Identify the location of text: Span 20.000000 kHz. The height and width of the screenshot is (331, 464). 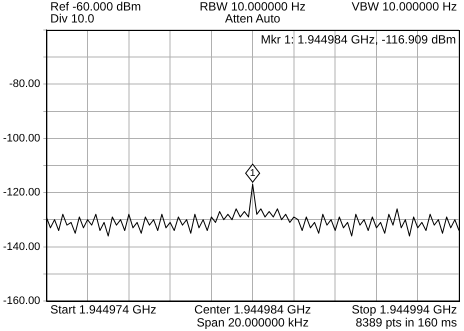
(252, 322).